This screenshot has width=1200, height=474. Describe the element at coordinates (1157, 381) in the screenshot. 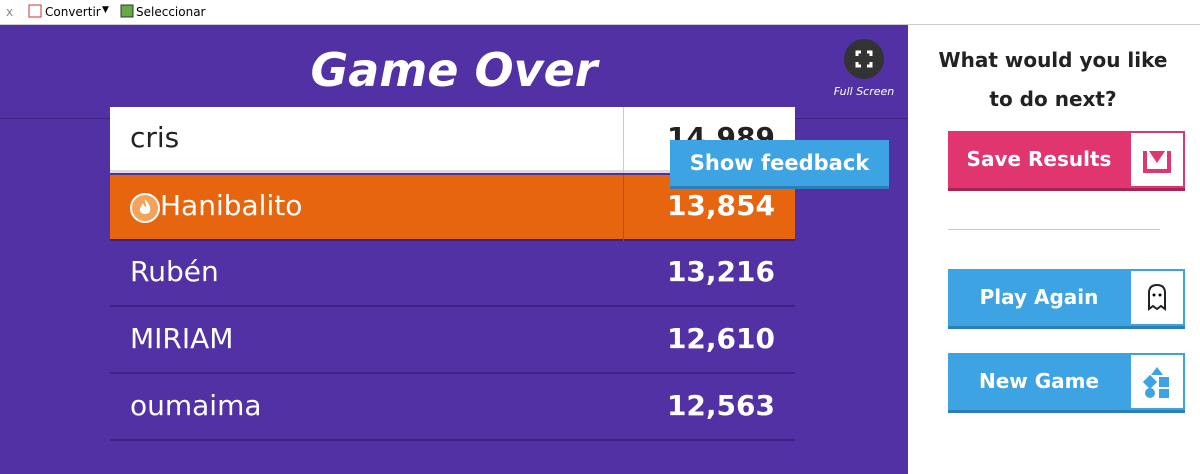

I see `shapes-icon` at that location.